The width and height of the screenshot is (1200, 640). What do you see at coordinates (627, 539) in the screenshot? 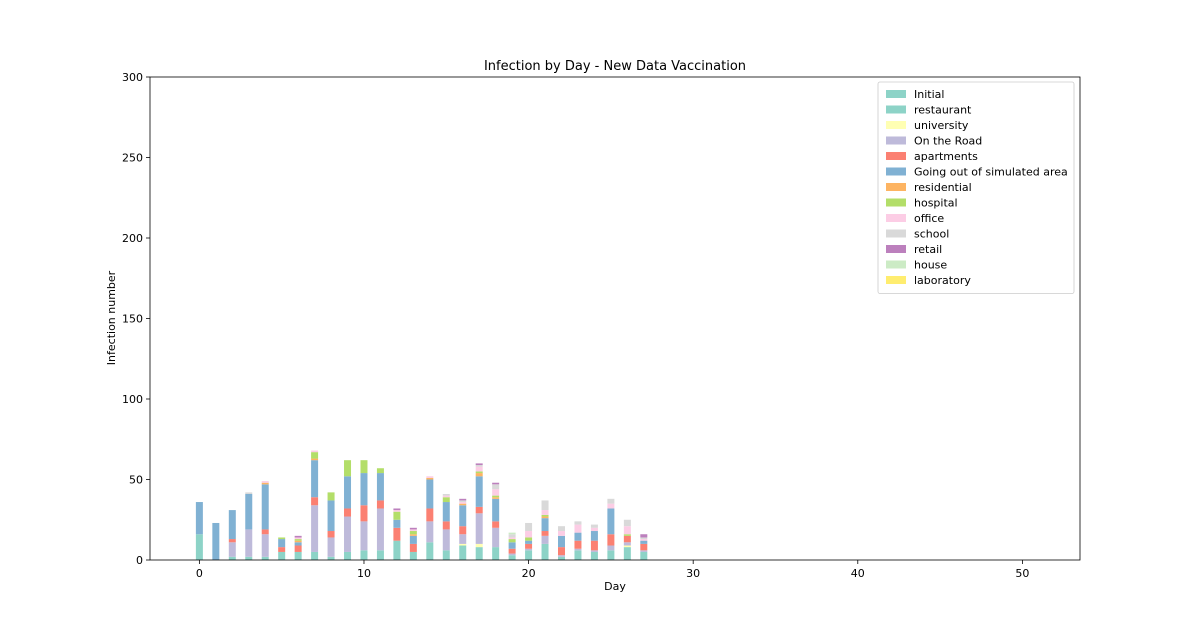
I see `bar-segment-day26-series4` at bounding box center [627, 539].